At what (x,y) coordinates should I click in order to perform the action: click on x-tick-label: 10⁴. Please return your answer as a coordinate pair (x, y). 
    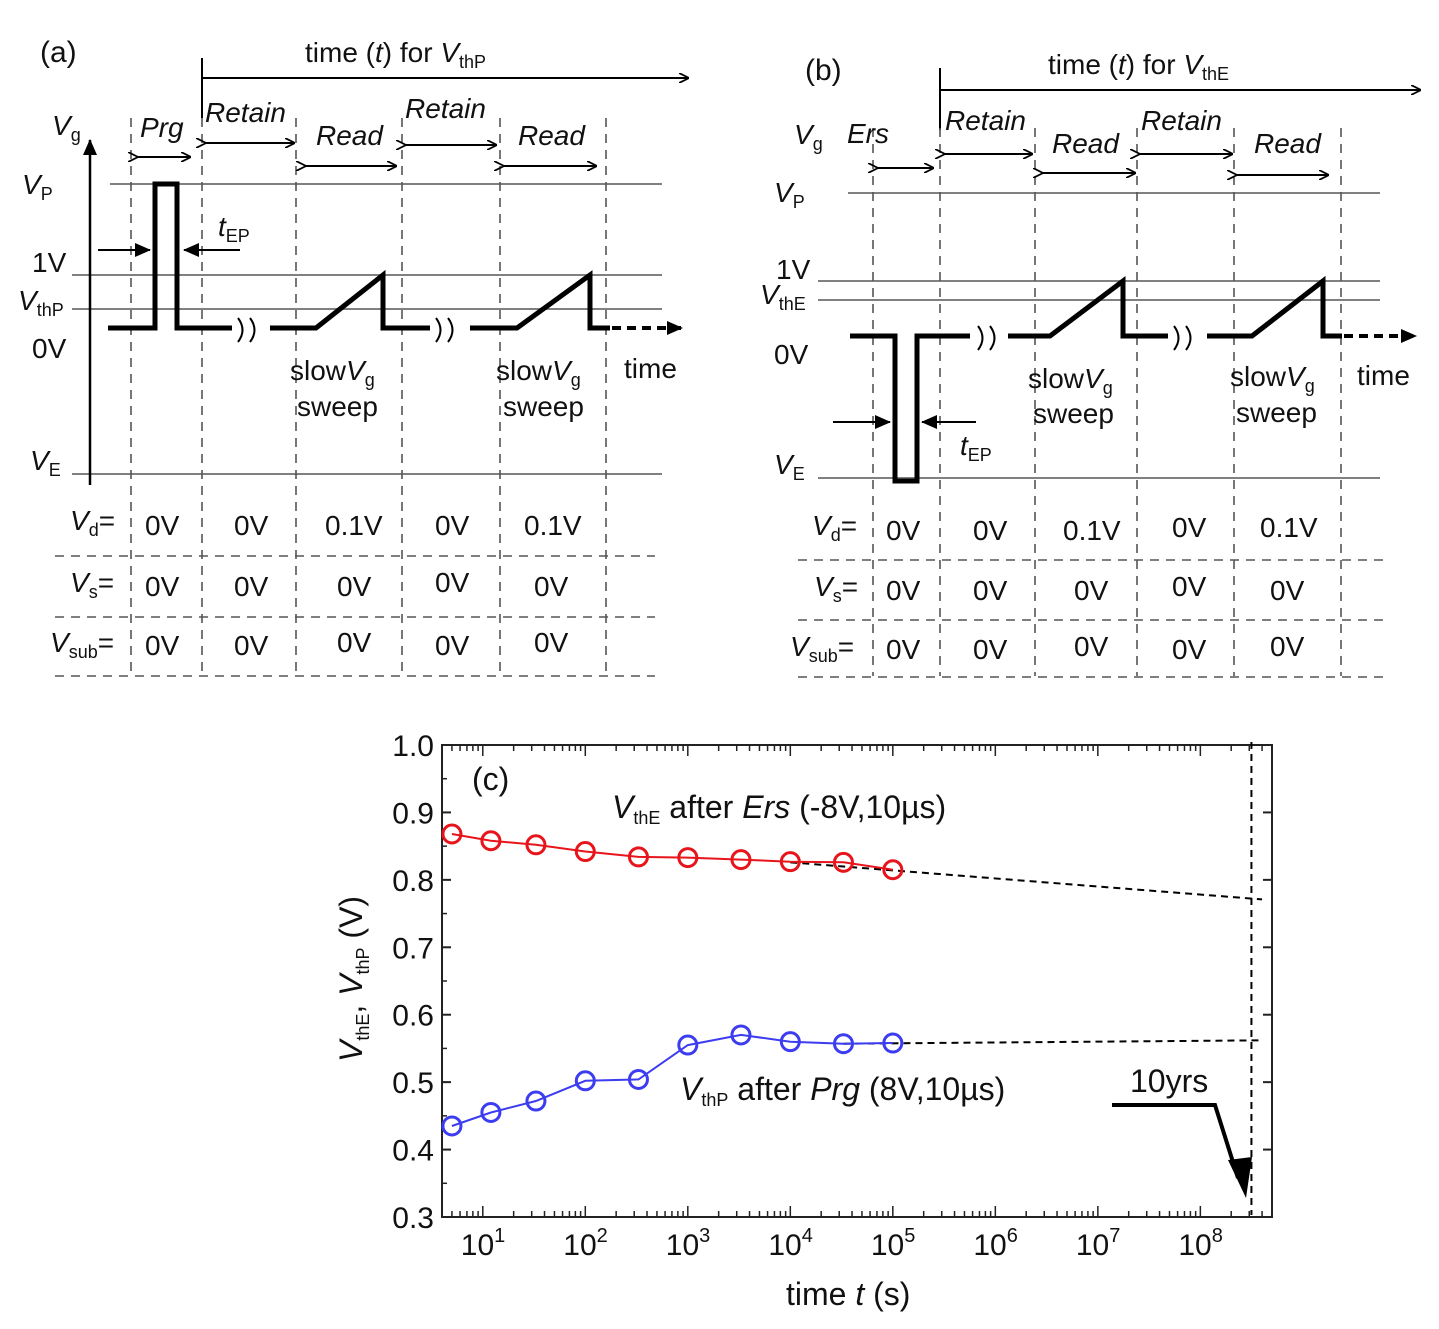
    Looking at the image, I should click on (790, 1243).